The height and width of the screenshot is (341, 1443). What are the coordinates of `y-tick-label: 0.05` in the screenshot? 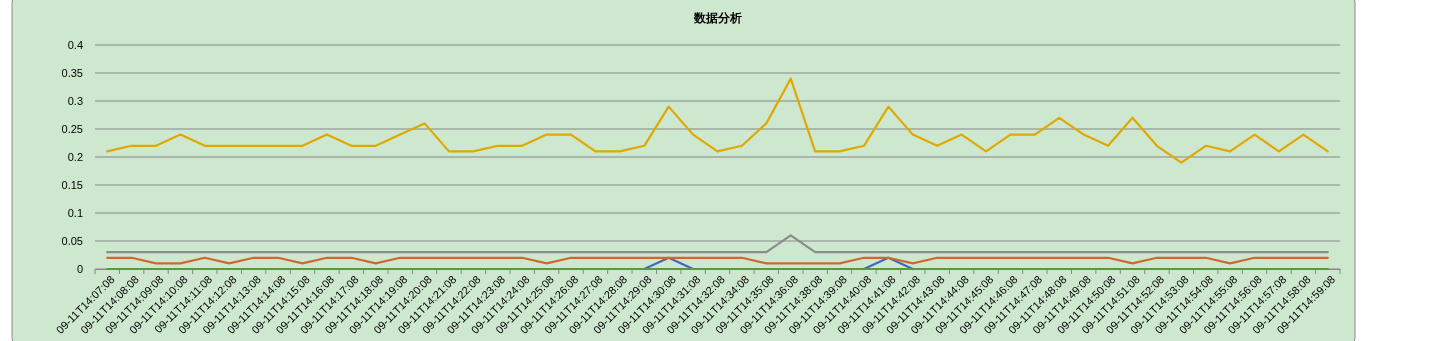 It's located at (72, 241).